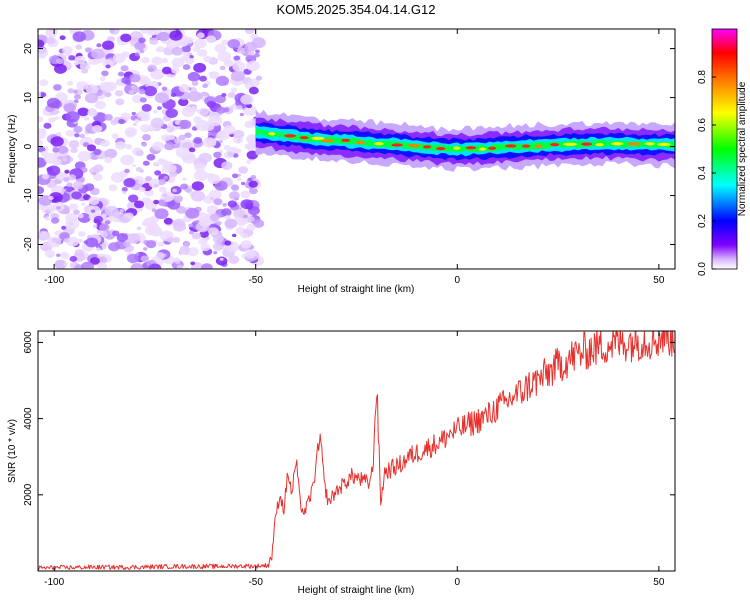  Describe the element at coordinates (659, 582) in the screenshot. I see `x-tick-label: 50` at that location.